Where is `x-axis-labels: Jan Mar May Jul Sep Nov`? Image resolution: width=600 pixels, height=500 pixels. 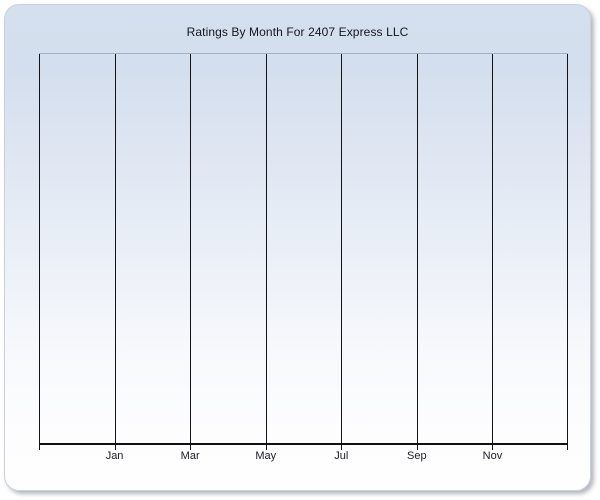 x-axis-labels: Jan Mar May Jul Sep Nov is located at coordinates (303, 457).